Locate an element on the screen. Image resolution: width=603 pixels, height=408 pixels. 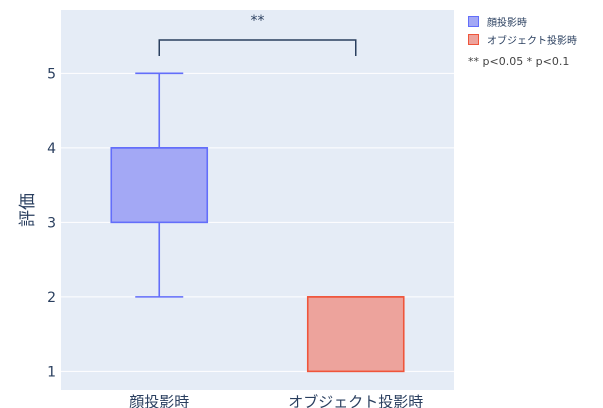
y-axis-title: 評価 is located at coordinates (28, 210).